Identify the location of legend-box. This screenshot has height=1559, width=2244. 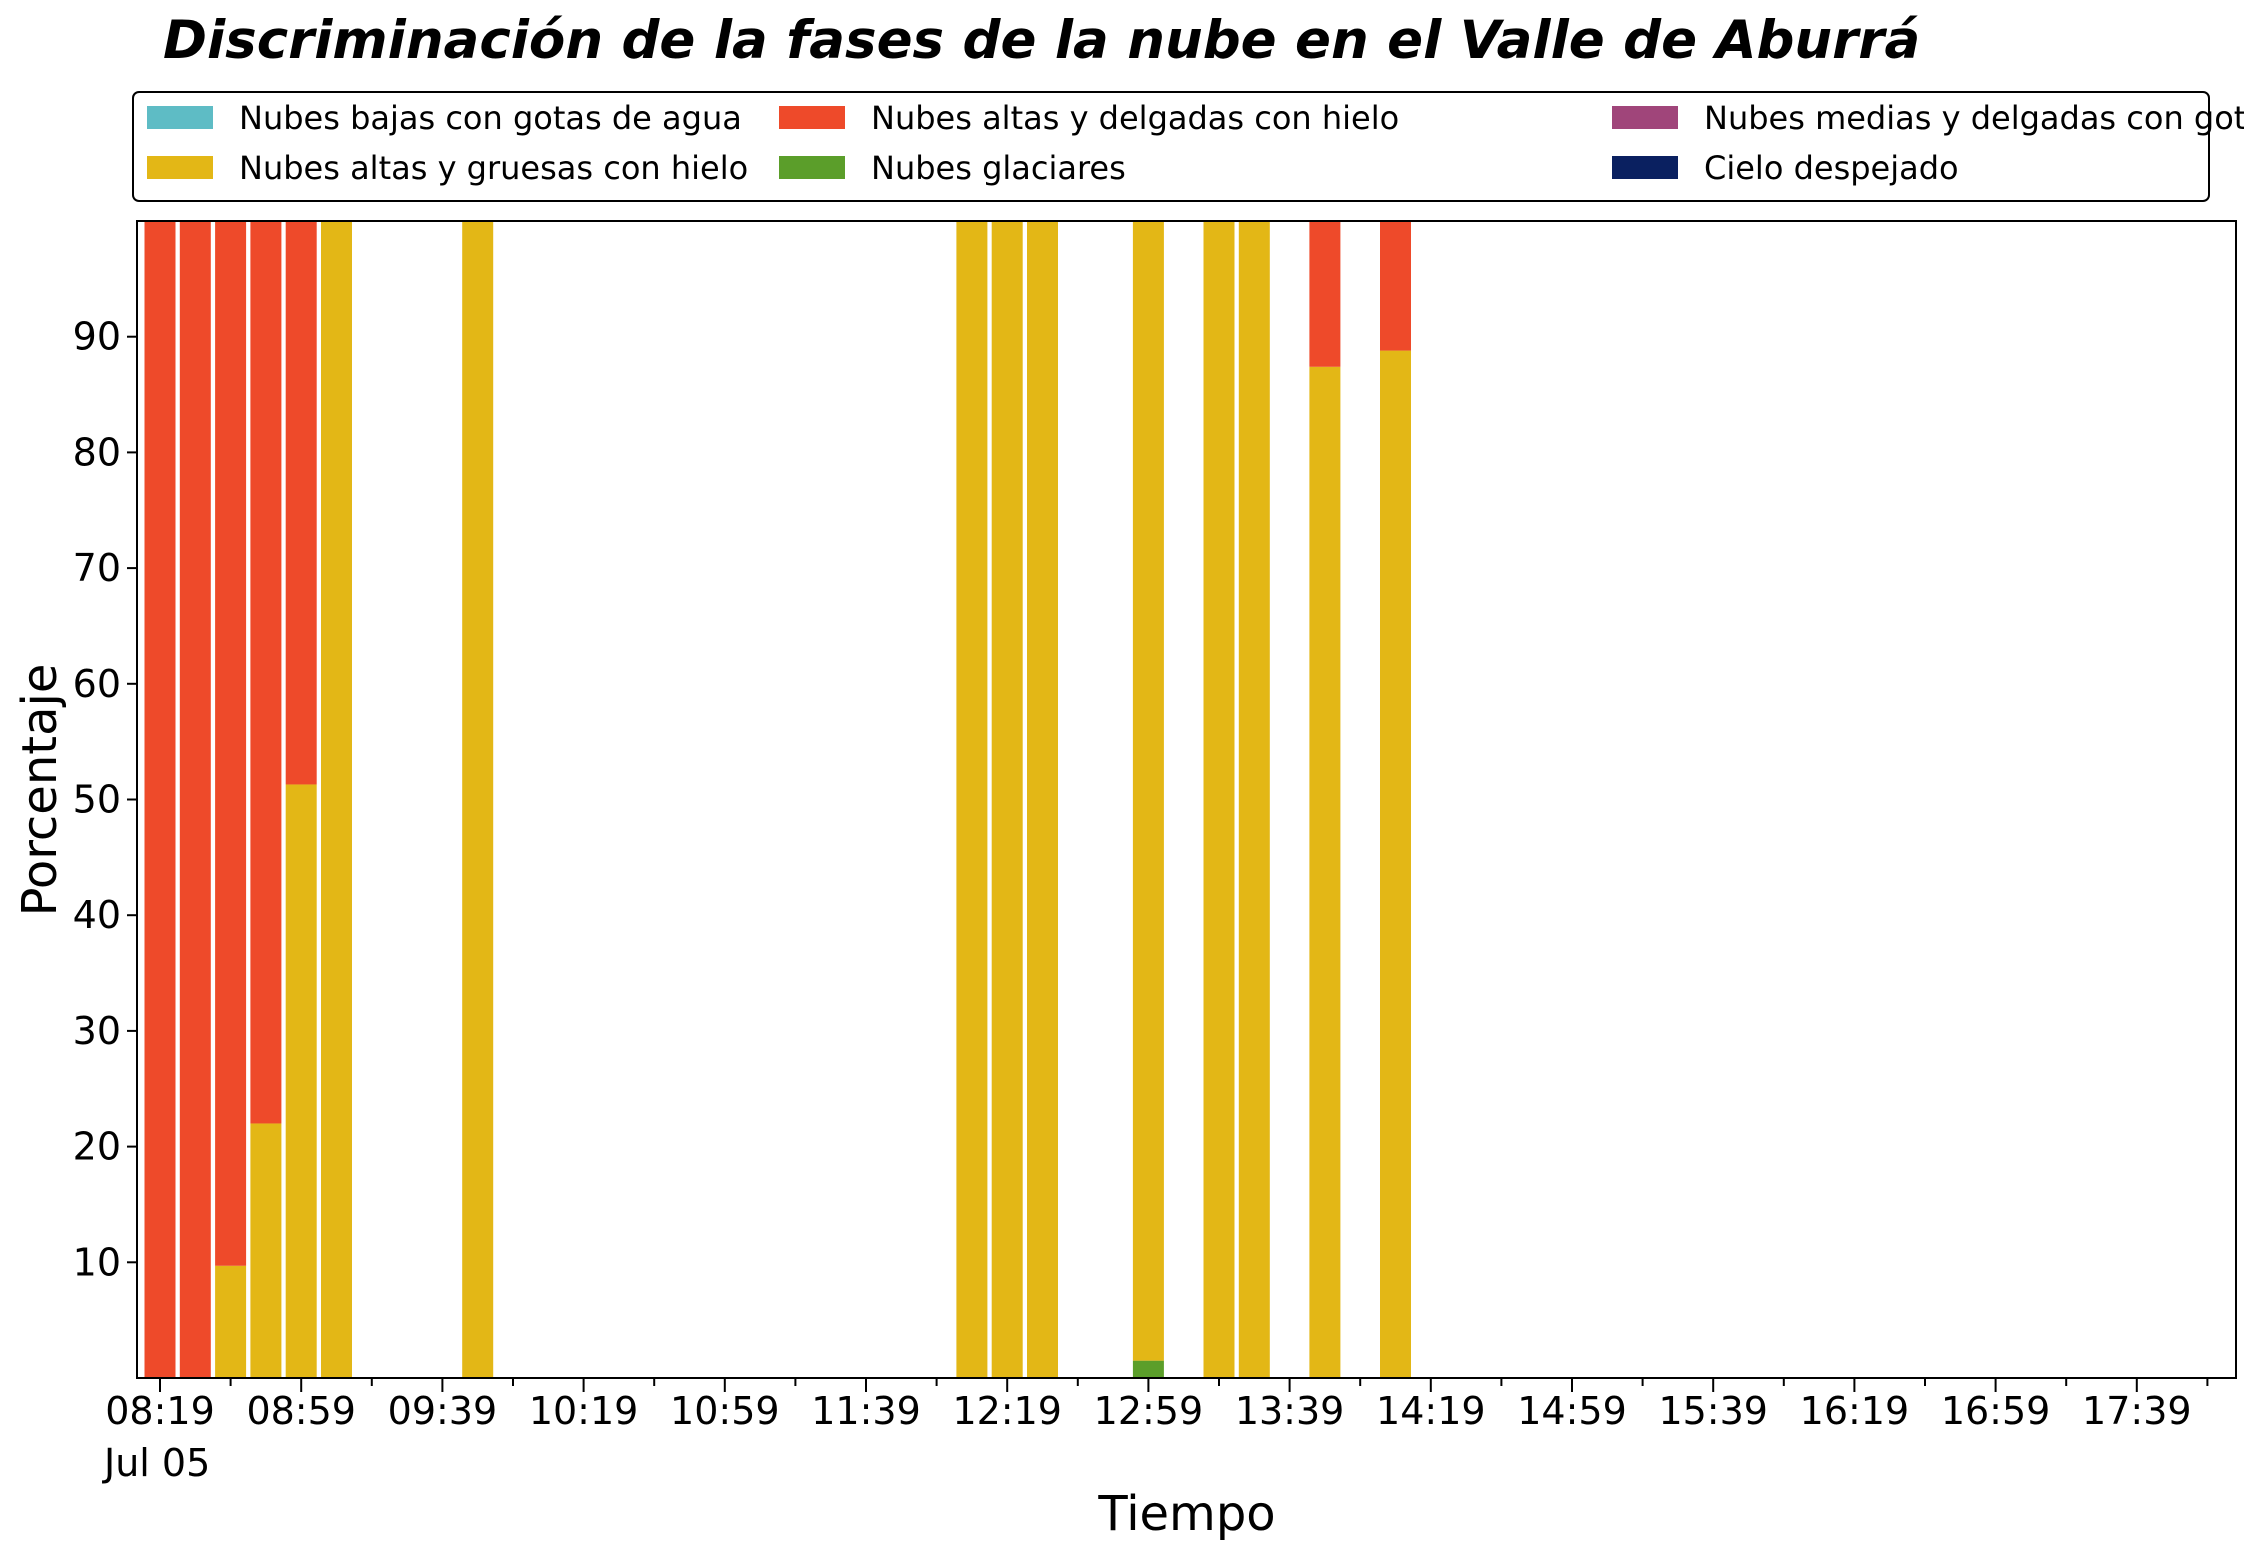
(1171, 146).